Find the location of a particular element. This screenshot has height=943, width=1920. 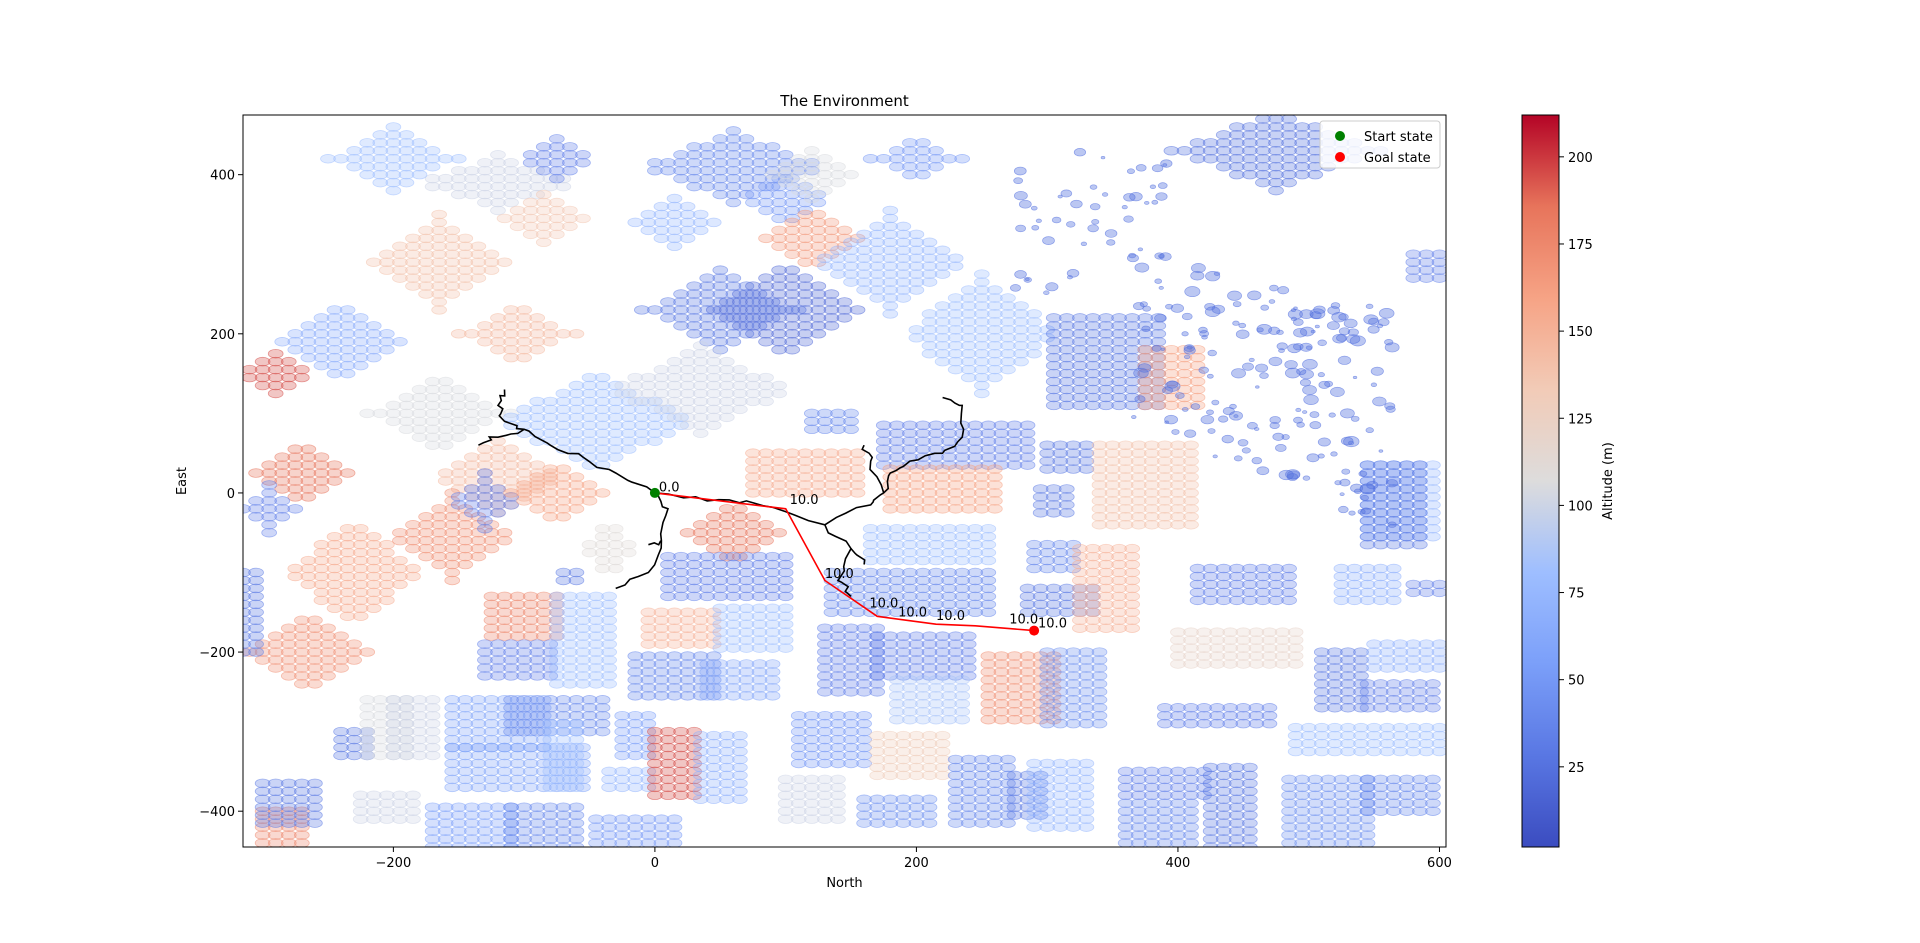

legend-box is located at coordinates (1380, 144).